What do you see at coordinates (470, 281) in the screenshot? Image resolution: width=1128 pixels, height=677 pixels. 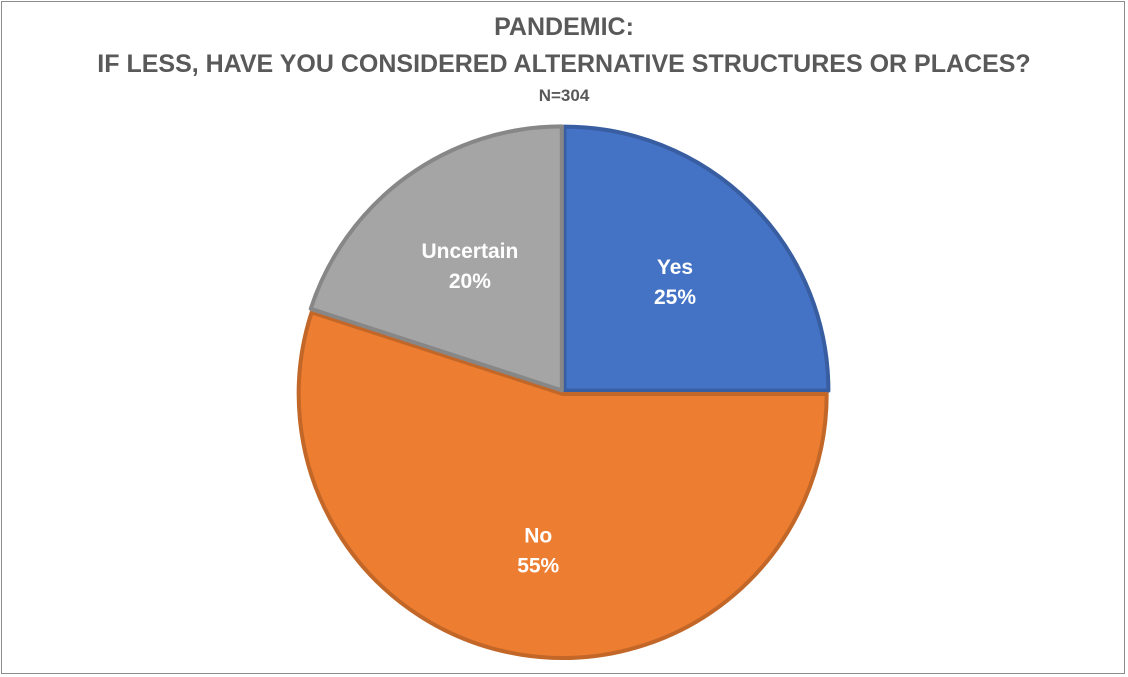 I see `data-label-uncertain-percent: 20%` at bounding box center [470, 281].